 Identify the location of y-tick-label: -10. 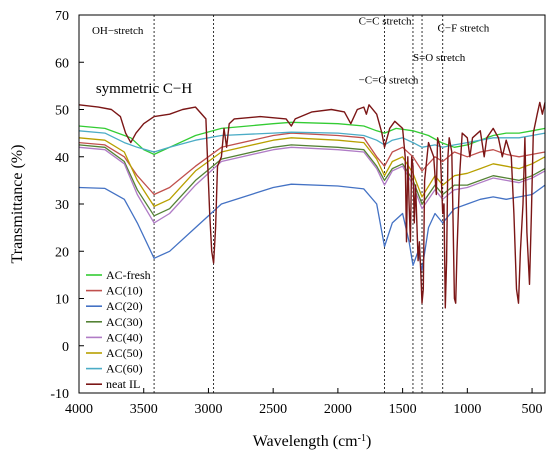
(59, 394).